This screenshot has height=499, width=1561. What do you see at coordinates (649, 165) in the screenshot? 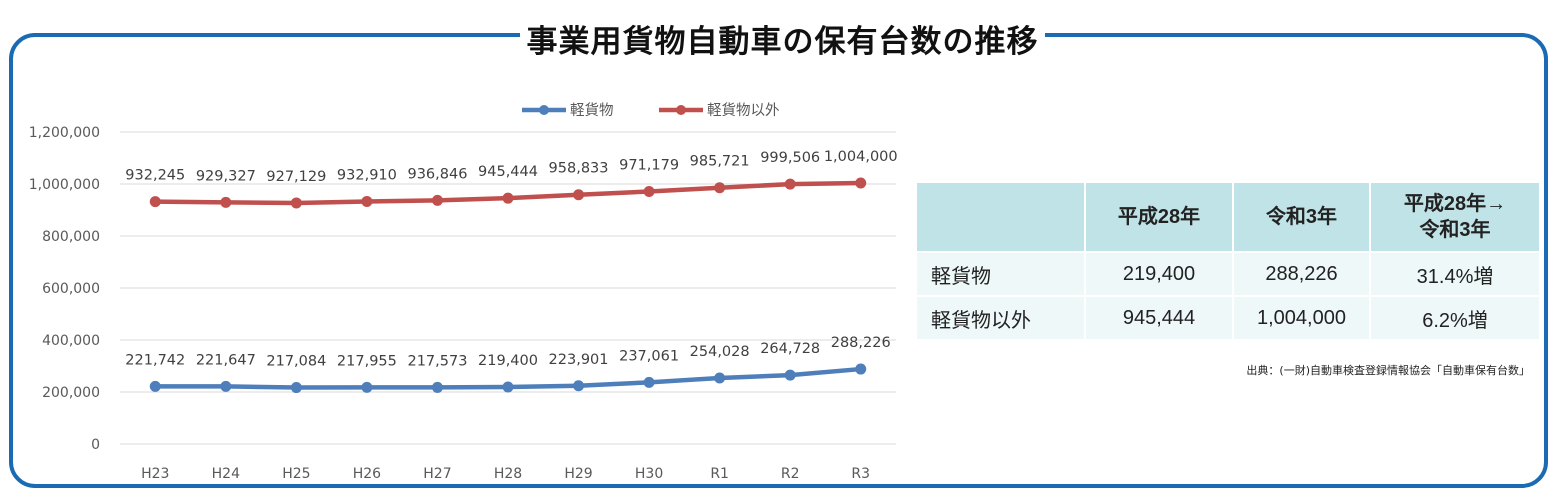
I see `data-label: 971,179` at bounding box center [649, 165].